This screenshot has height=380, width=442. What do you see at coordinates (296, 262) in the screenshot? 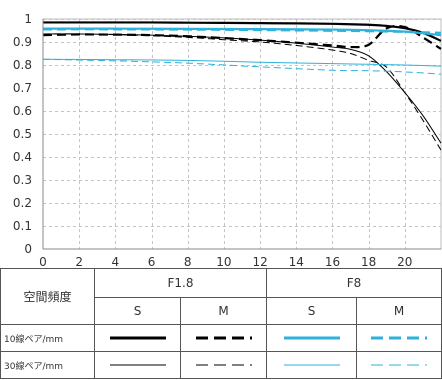
I see `x-tick-label: 14` at bounding box center [296, 262].